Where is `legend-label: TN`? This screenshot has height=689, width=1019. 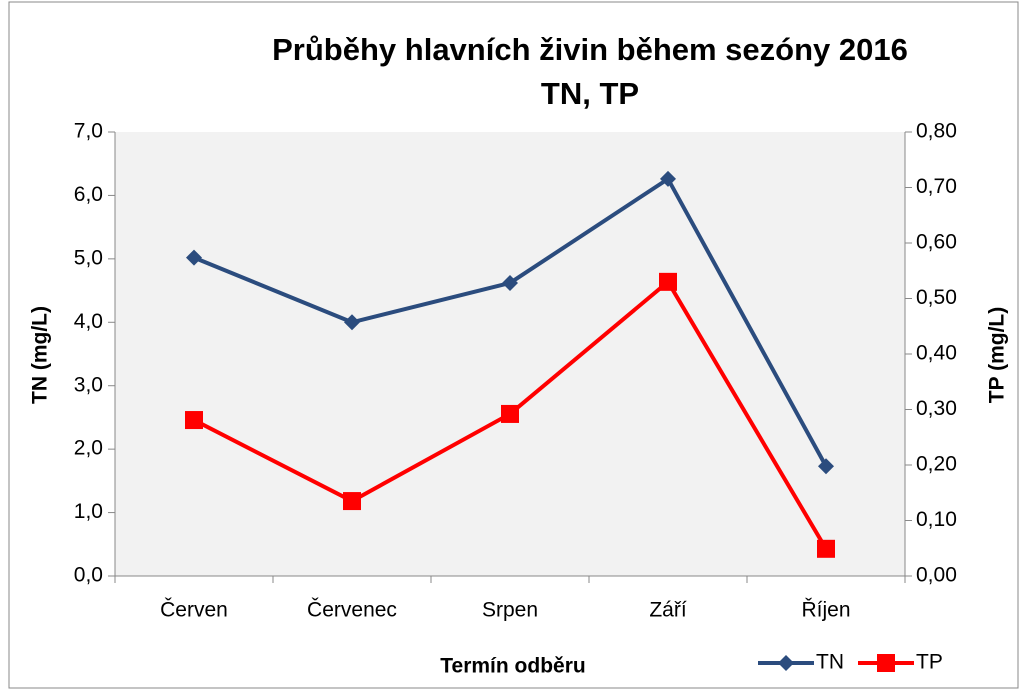 legend-label: TN is located at coordinates (830, 662).